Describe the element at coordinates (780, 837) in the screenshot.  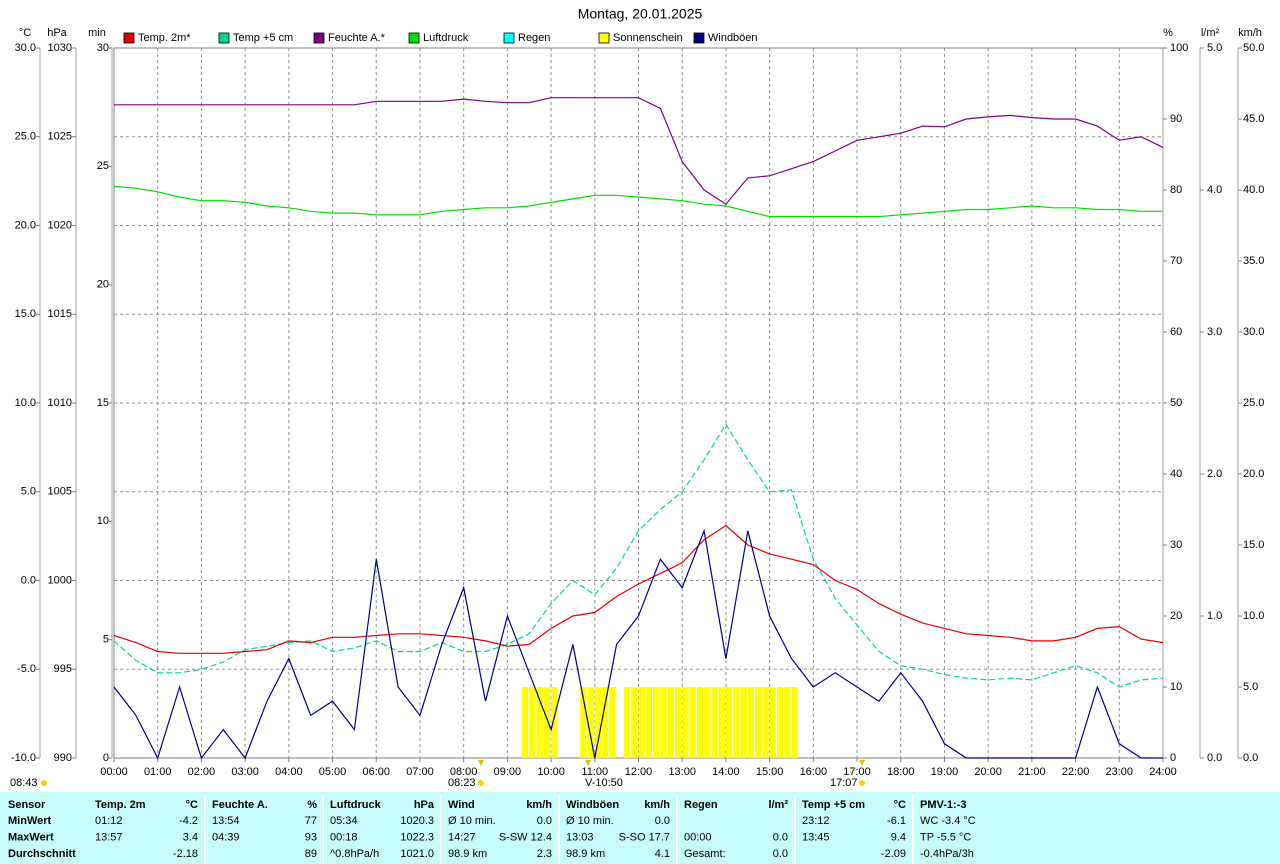
I see `stats-cell: 0.0` at that location.